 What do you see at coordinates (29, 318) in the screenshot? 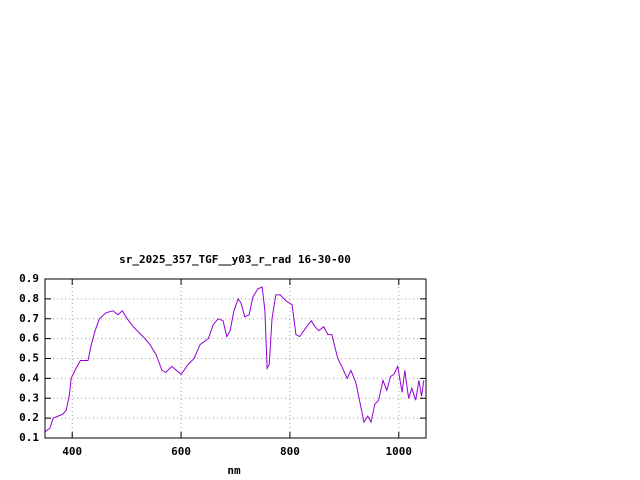
I see `y-tick-label: 0.7` at bounding box center [29, 318].